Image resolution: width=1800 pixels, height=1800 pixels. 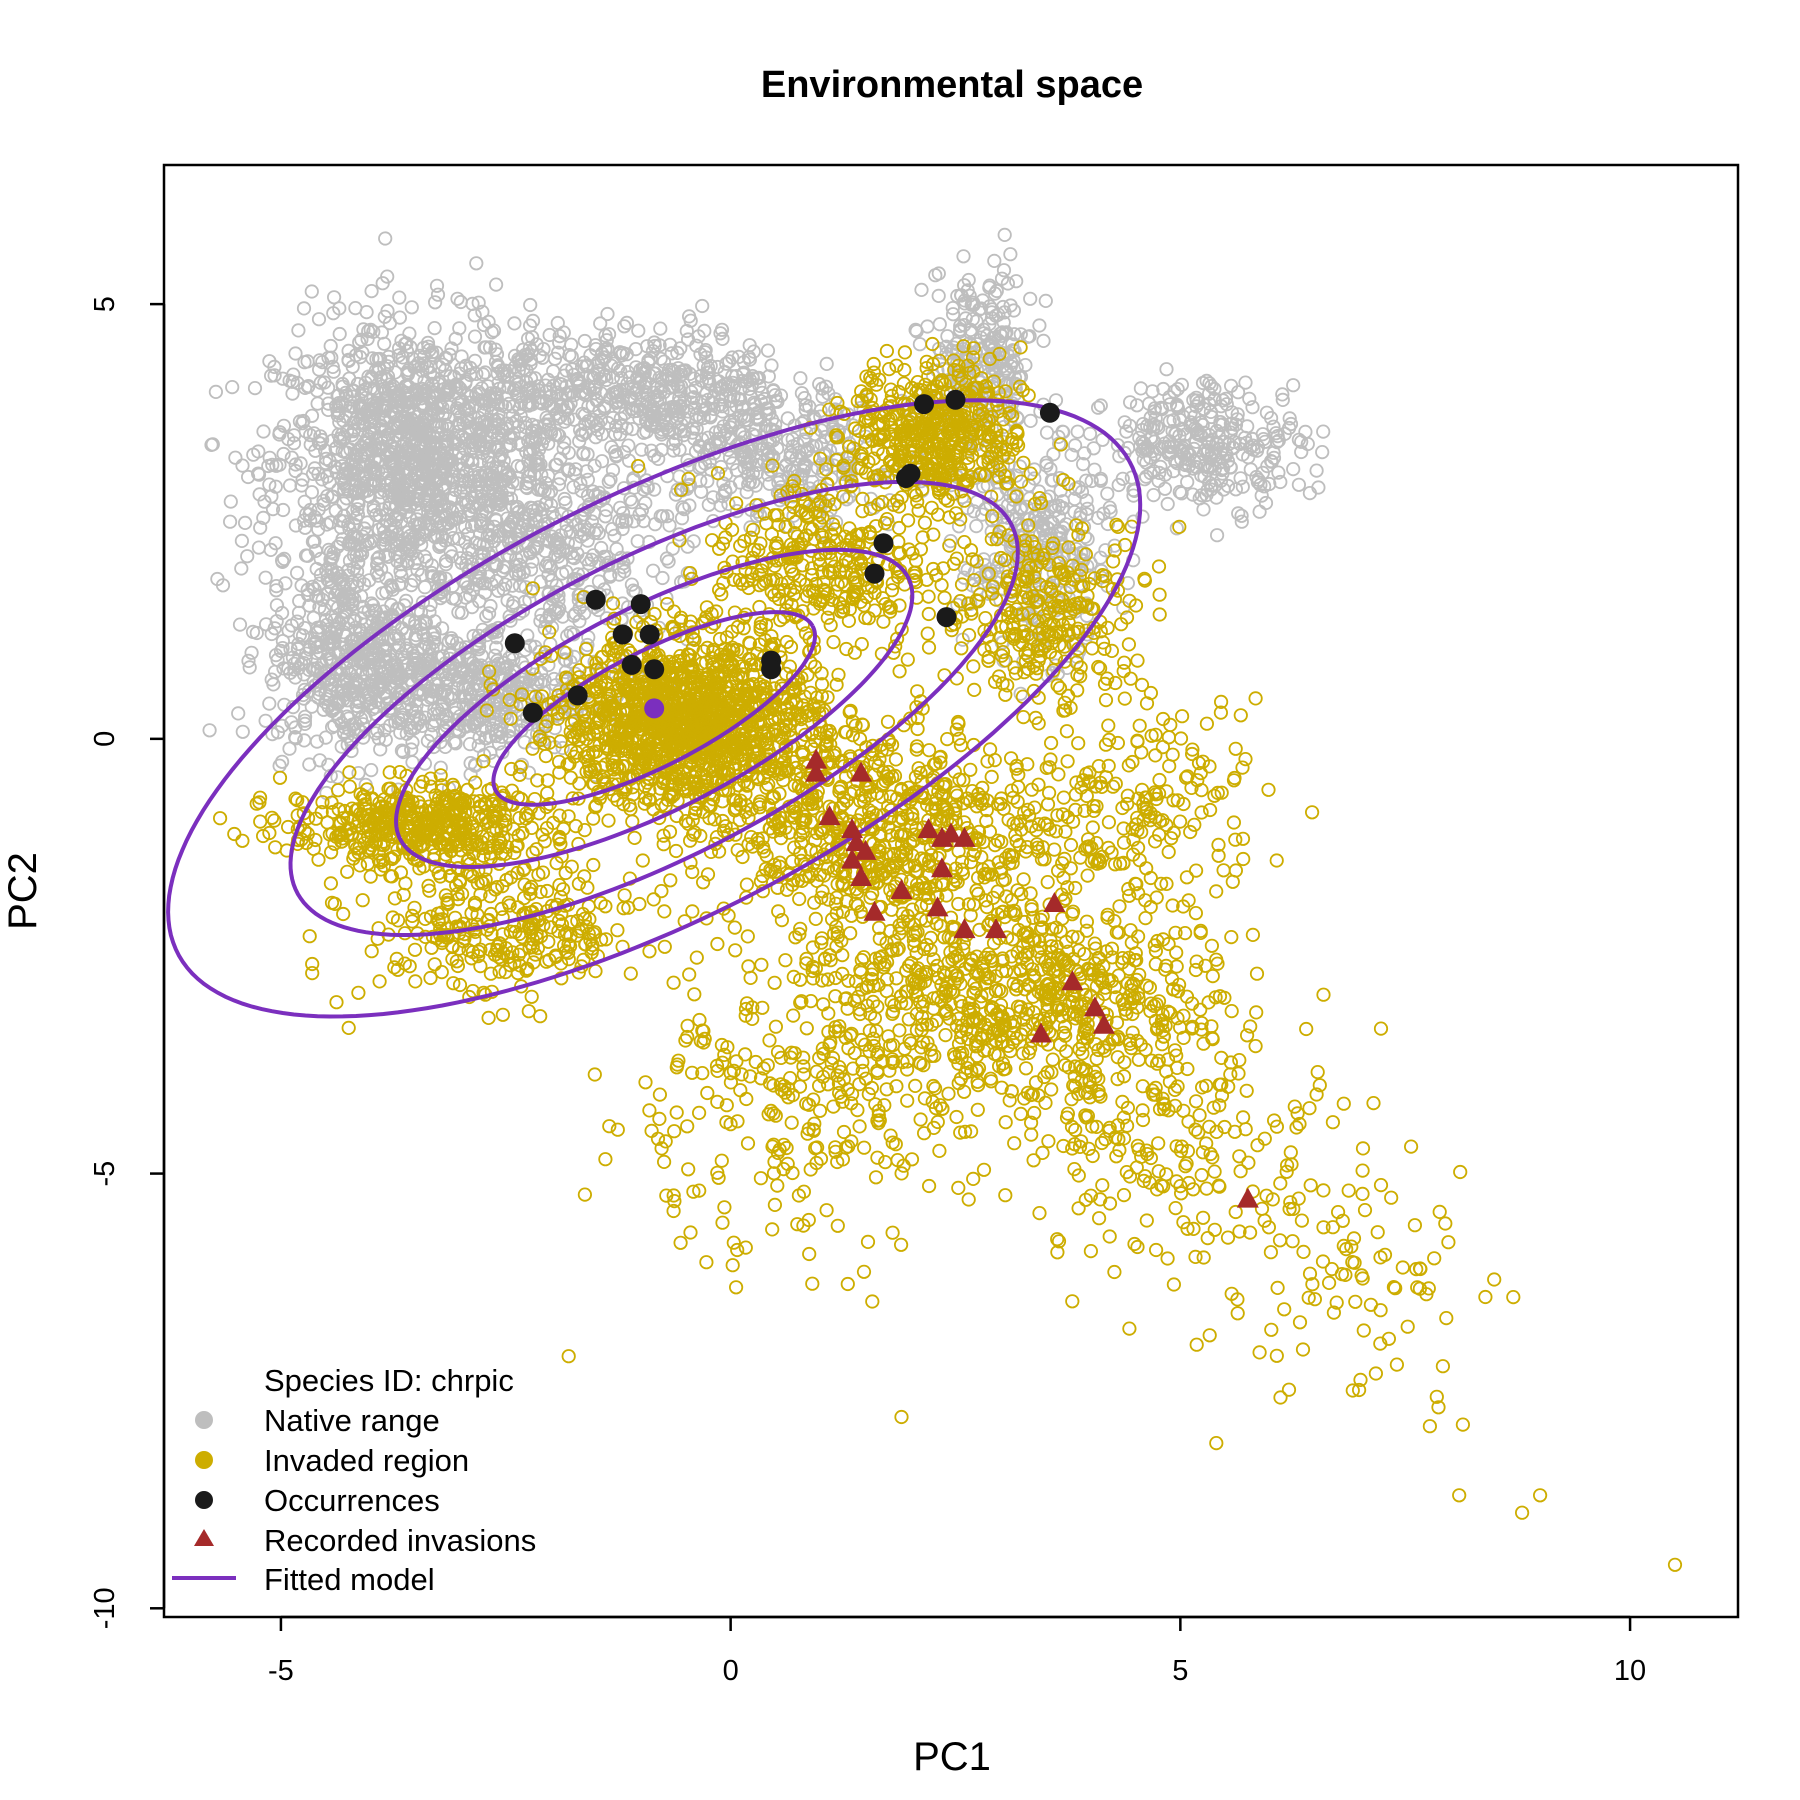 I want to click on chart-title: Environmental space, so click(x=952, y=85).